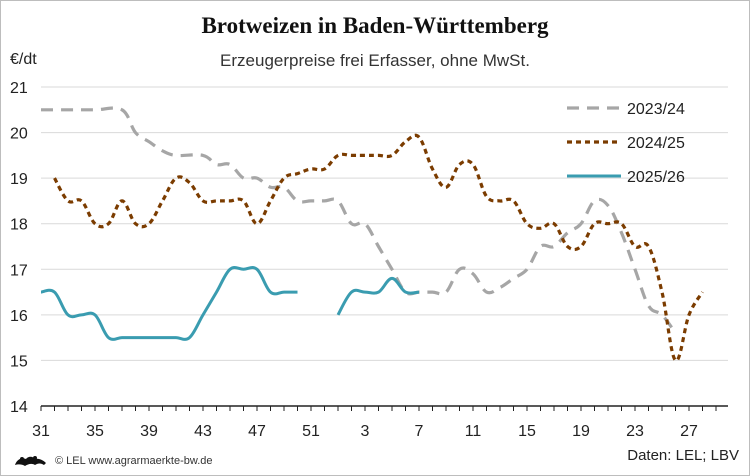 This screenshot has height=476, width=750. I want to click on legend-label-2024-25: 2024/25, so click(656, 143).